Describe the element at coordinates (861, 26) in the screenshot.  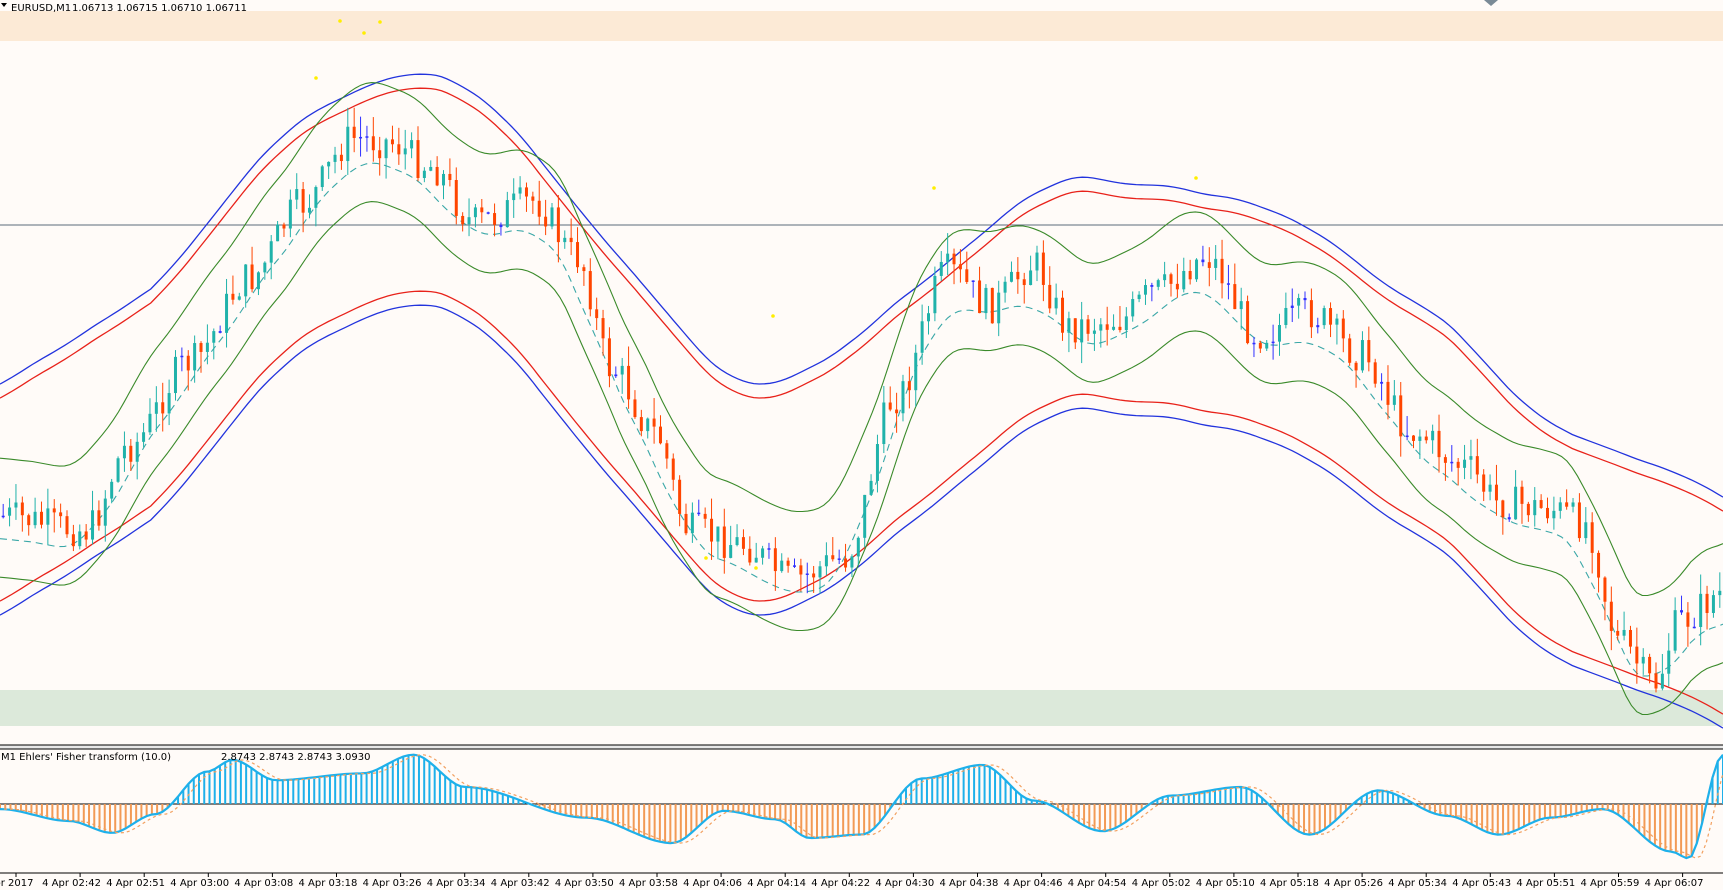
I see `supply-zone` at that location.